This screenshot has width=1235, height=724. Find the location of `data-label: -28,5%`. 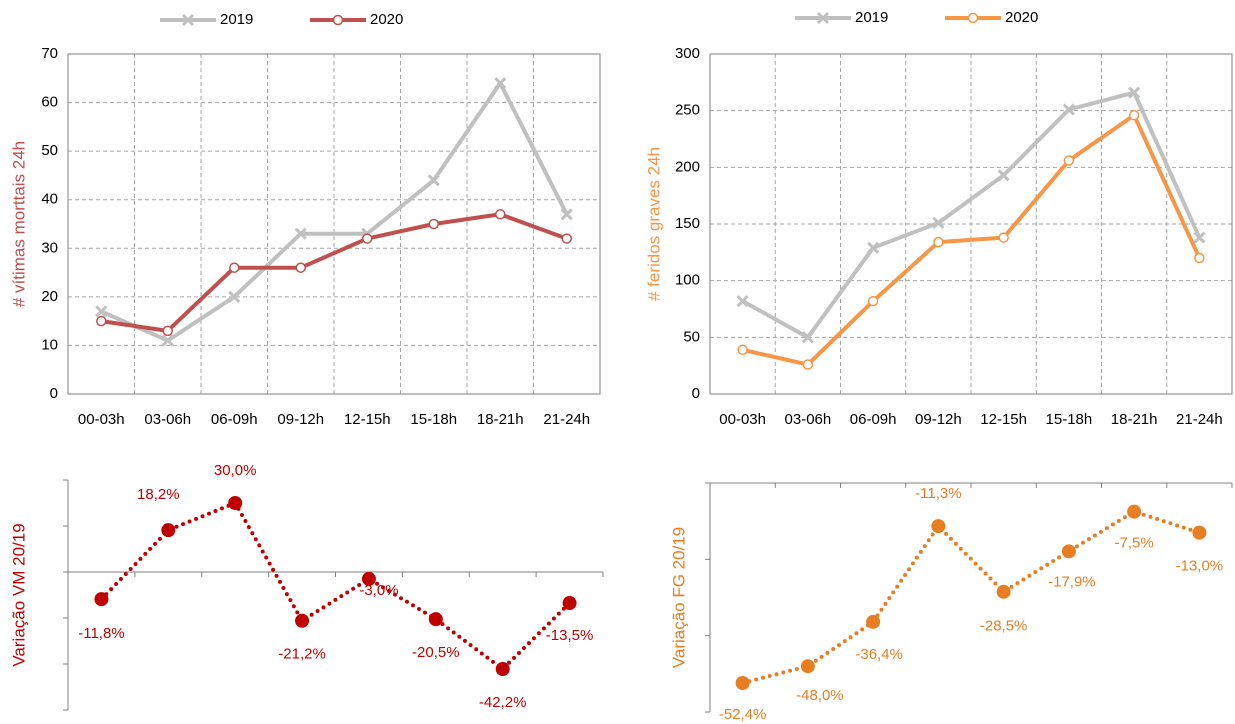

data-label: -28,5% is located at coordinates (1004, 626).